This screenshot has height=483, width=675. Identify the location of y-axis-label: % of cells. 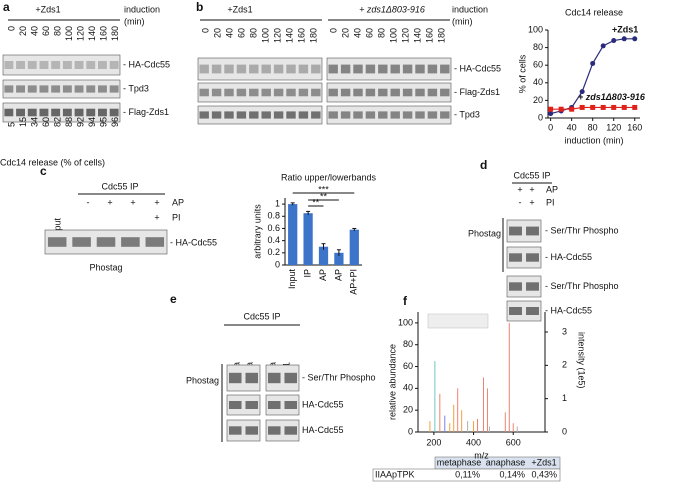
(522, 73).